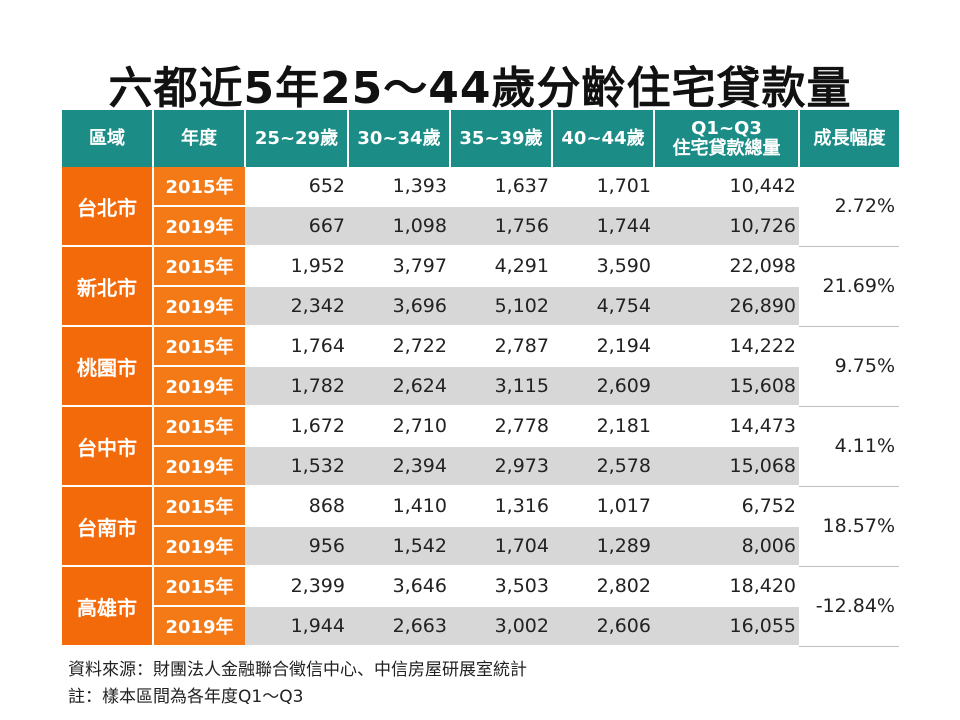 The width and height of the screenshot is (960, 720). I want to click on table-row: 桃園市 2015年 1,764 2,722 2,787 2,194 14,222 9.75%, so click(480, 366).